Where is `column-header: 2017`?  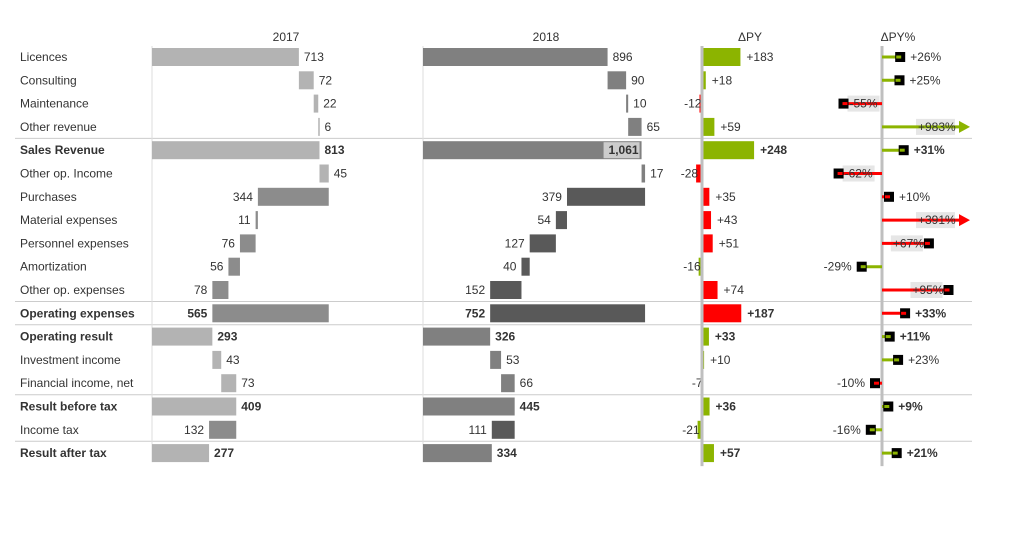 column-header: 2017 is located at coordinates (286, 37).